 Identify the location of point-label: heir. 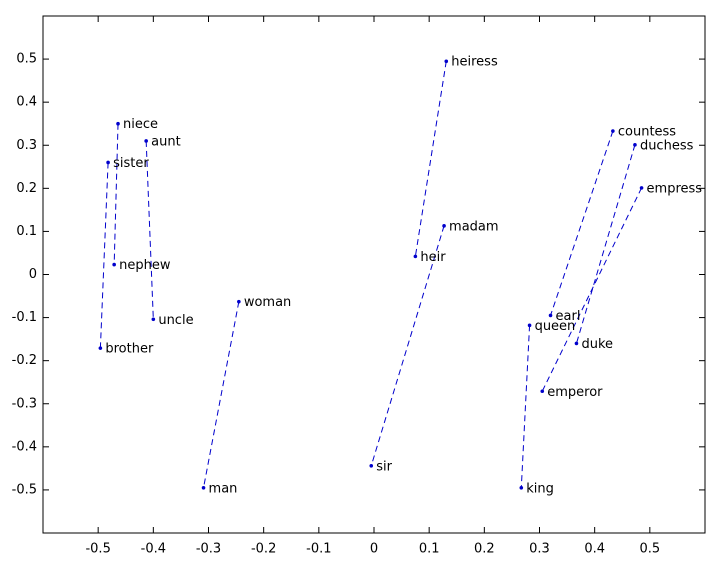
(433, 257).